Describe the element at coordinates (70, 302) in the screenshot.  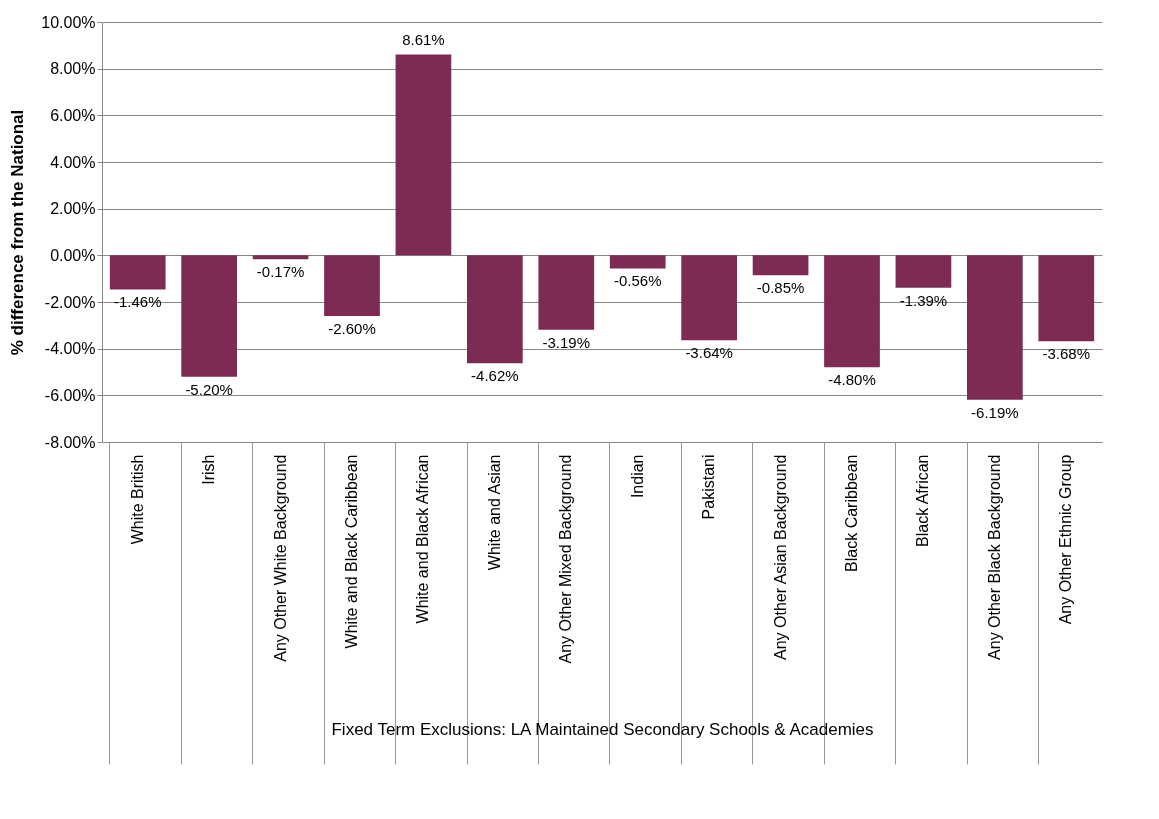
I see `y-tick-label: -2.00%` at that location.